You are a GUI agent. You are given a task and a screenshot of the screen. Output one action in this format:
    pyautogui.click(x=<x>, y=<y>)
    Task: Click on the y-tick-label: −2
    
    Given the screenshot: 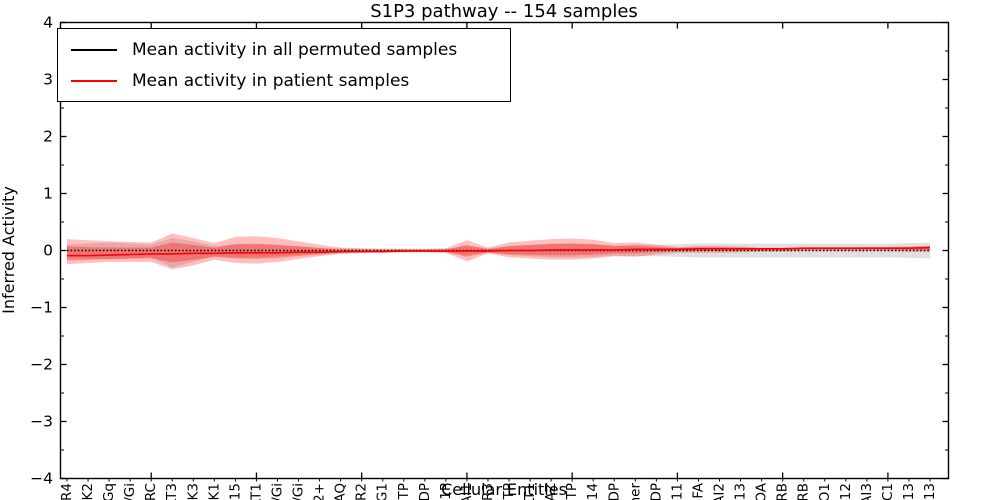 What is the action you would take?
    pyautogui.click(x=41, y=365)
    